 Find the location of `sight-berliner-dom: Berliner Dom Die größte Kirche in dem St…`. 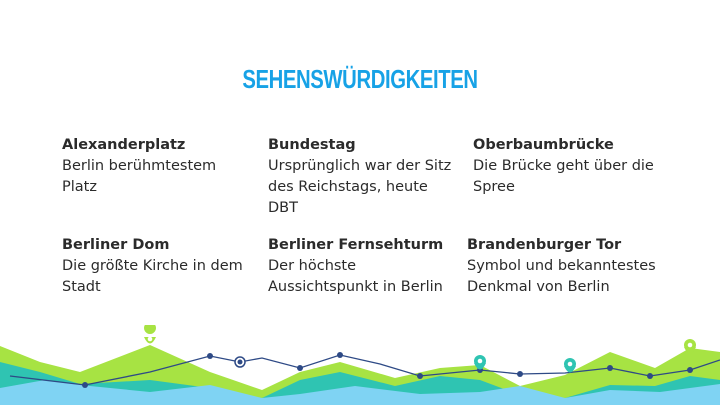

sight-berliner-dom: Berliner Dom Die größte Kirche in dem St… is located at coordinates (157, 266).